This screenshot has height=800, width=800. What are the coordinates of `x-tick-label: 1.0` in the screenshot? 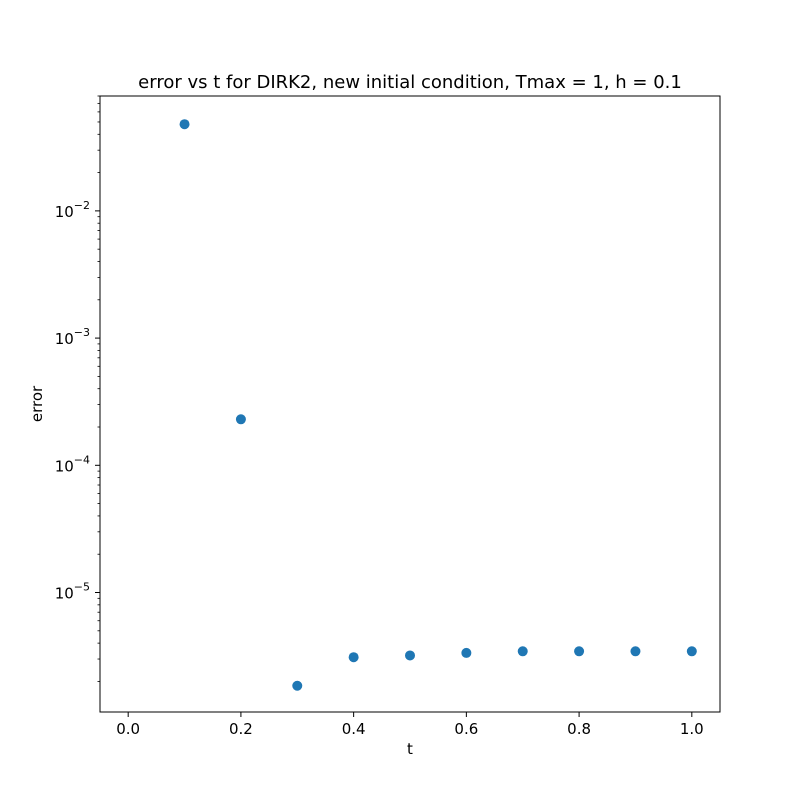 It's located at (692, 729).